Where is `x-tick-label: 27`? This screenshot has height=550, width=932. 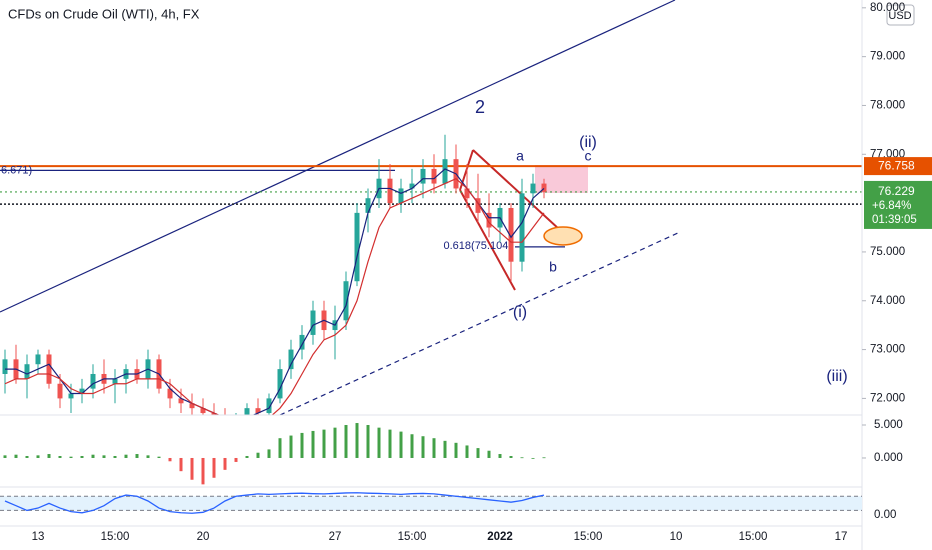 x-tick-label: 27 is located at coordinates (335, 537).